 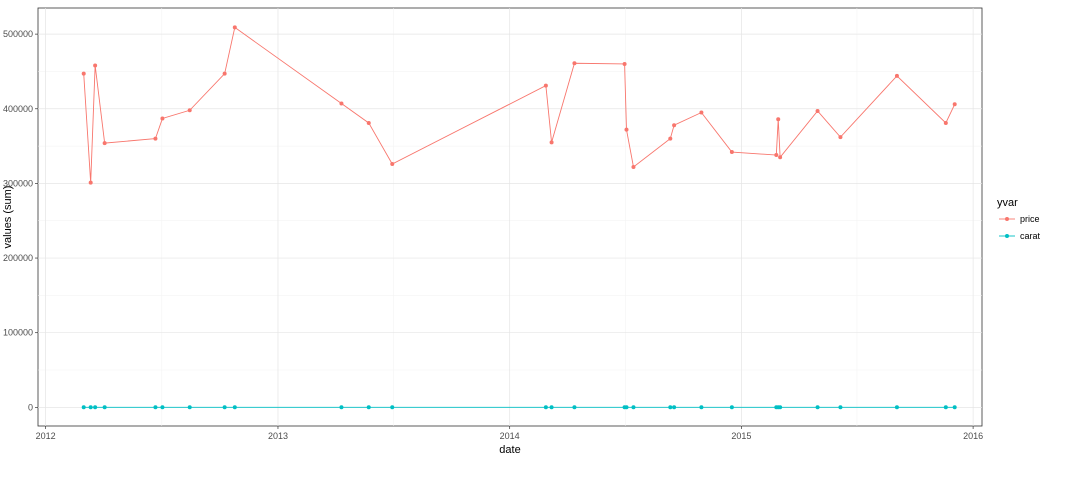 What do you see at coordinates (1007, 236) in the screenshot?
I see `legend-key-point-carat` at bounding box center [1007, 236].